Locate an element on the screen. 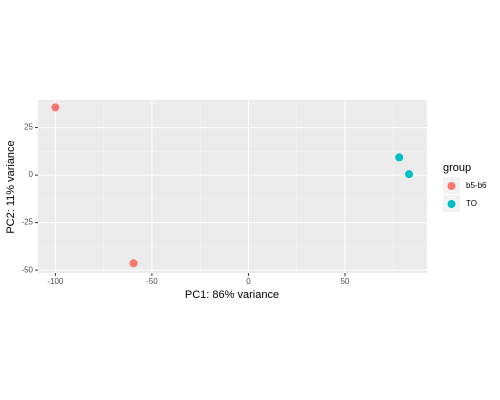 This screenshot has height=400, width=500. legend-title: group is located at coordinates (457, 168).